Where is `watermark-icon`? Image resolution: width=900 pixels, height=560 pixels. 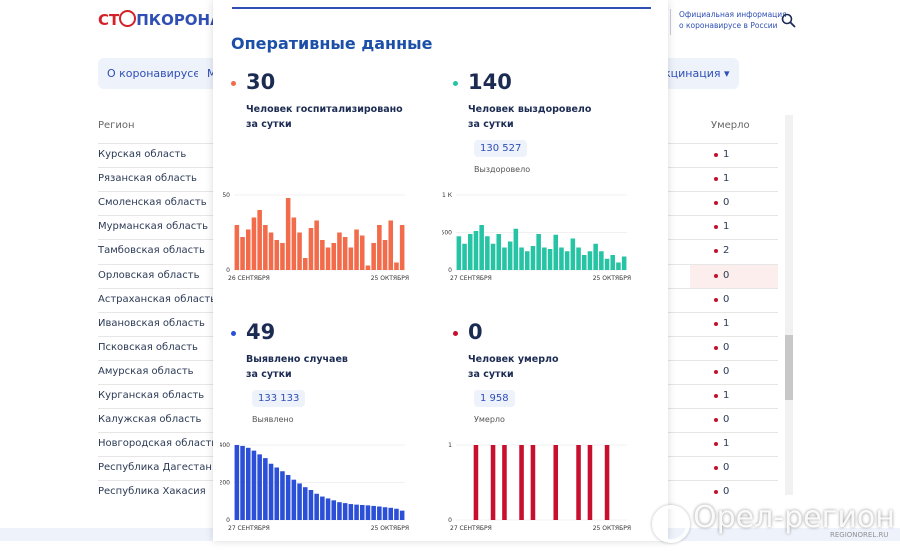
watermark-icon is located at coordinates (671, 524).